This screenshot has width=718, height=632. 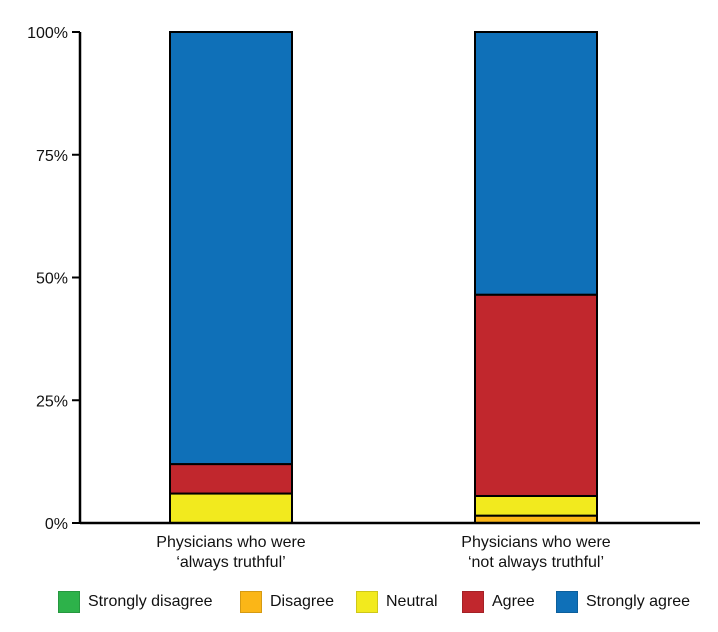 What do you see at coordinates (536, 542) in the screenshot?
I see `x-category-label-2: Physicians who were` at bounding box center [536, 542].